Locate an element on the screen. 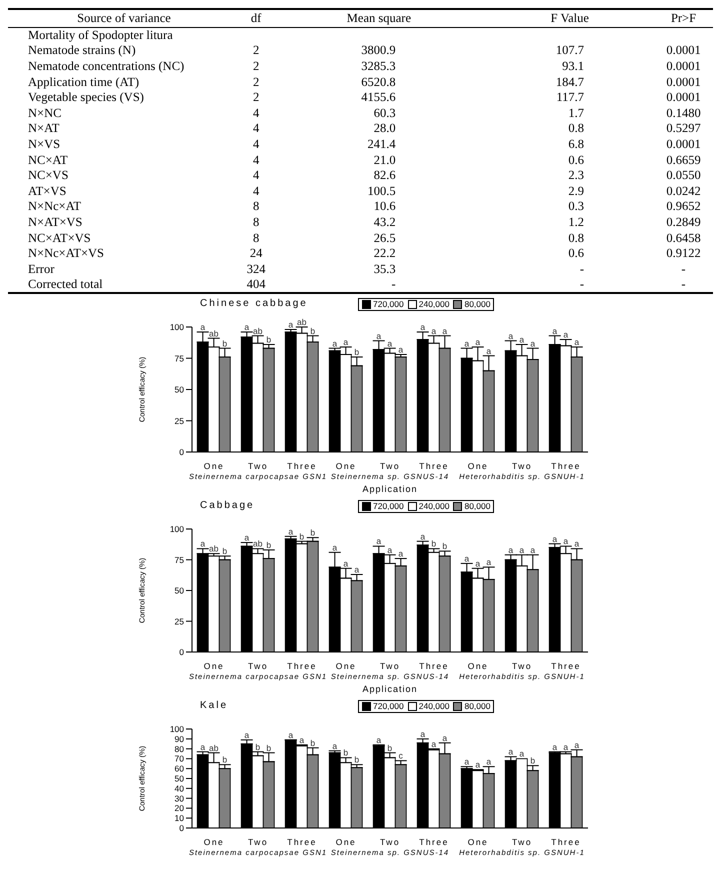 Image resolution: width=721 pixels, height=877 pixels. data-label: 0.5297 is located at coordinates (683, 129).